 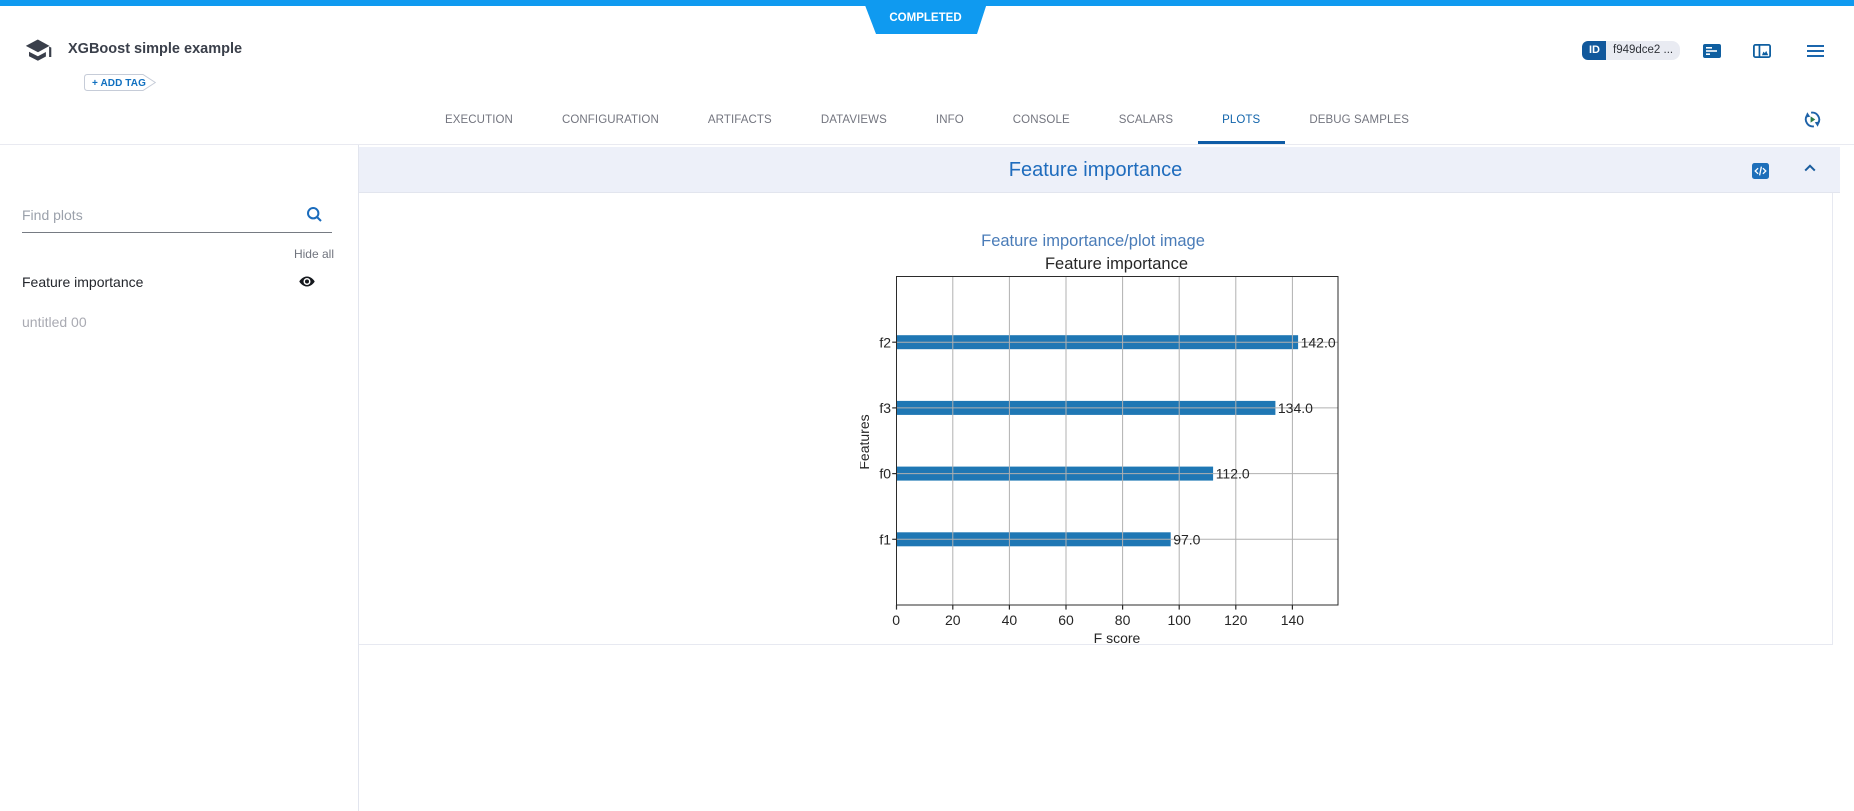 I want to click on svg-text: 112.0, so click(x=1233, y=474).